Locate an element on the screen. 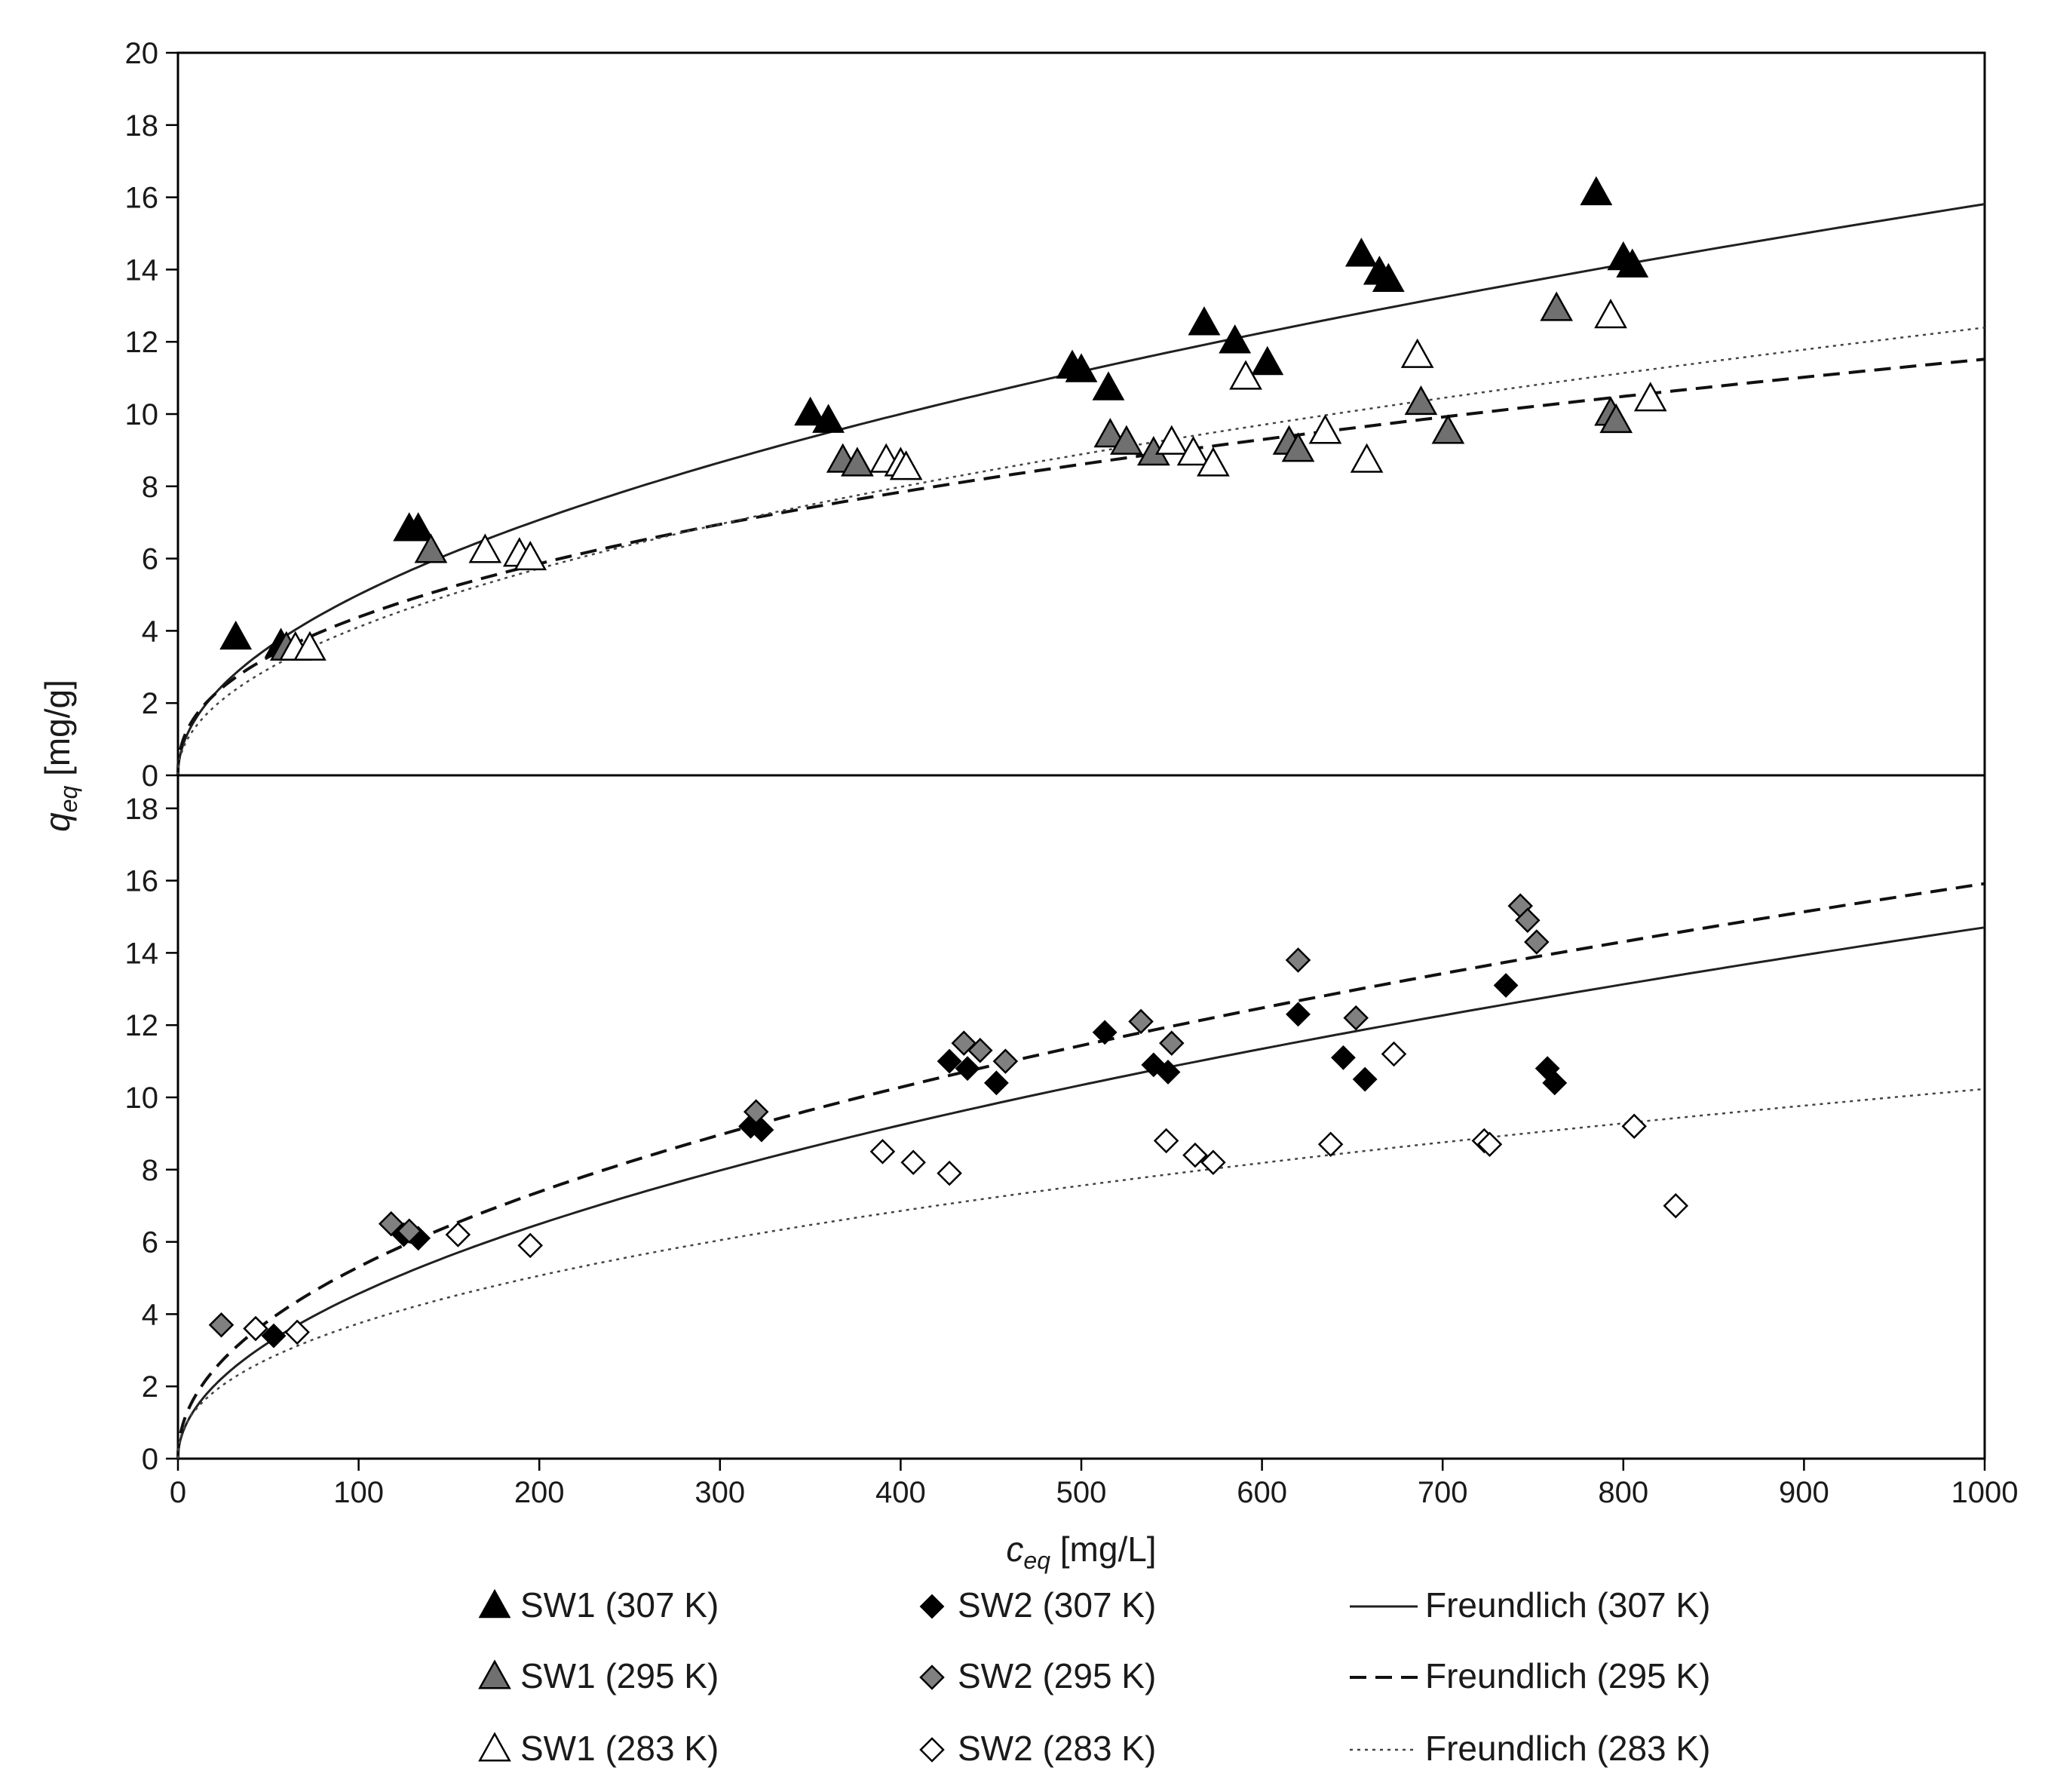 This screenshot has width=2045, height=1792. y-tick-label: 4 is located at coordinates (150, 631).